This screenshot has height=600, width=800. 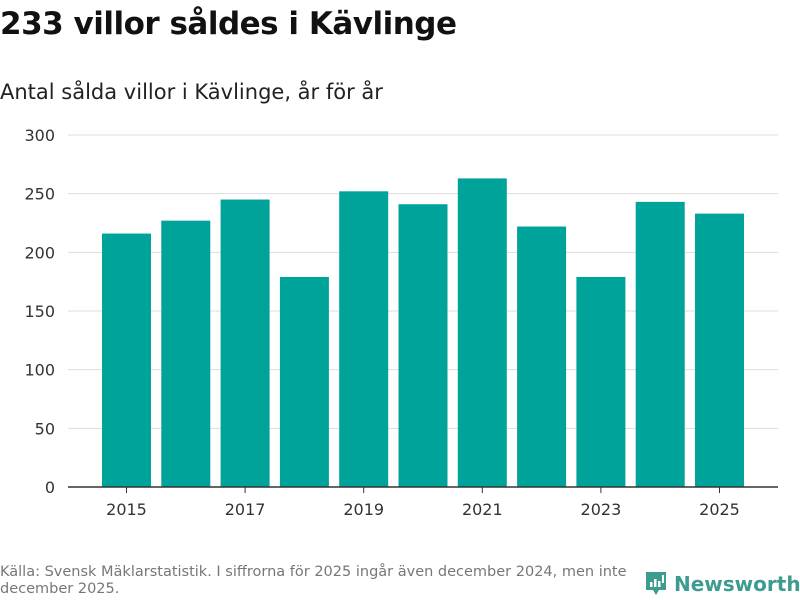 I want to click on y-tick-label: 0, so click(x=50, y=487).